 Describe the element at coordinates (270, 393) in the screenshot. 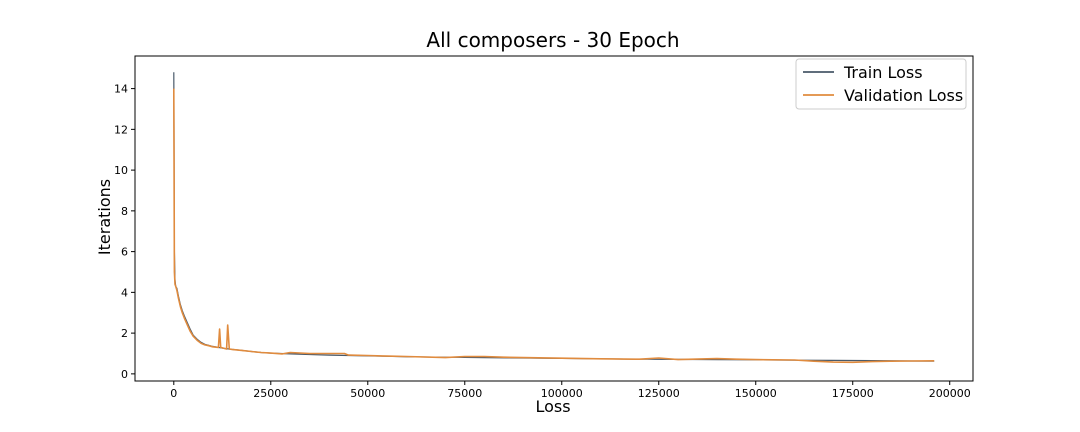

I see `x-tick-label: 25000` at that location.